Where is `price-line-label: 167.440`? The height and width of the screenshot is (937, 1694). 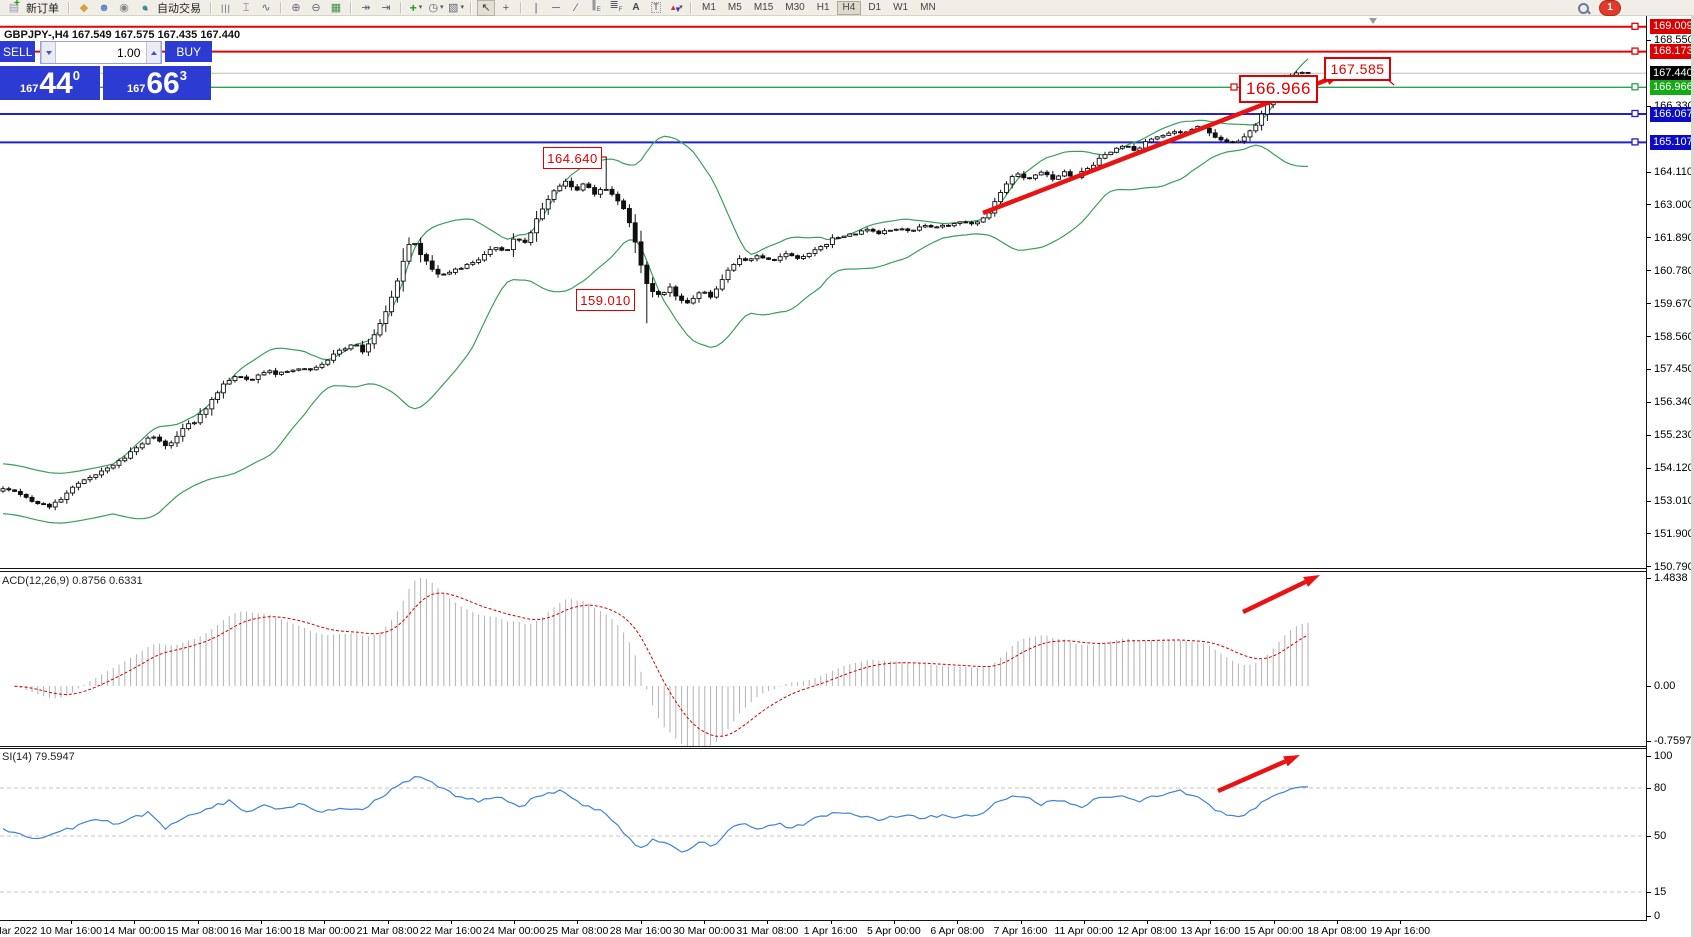 price-line-label: 167.440 is located at coordinates (1671, 73).